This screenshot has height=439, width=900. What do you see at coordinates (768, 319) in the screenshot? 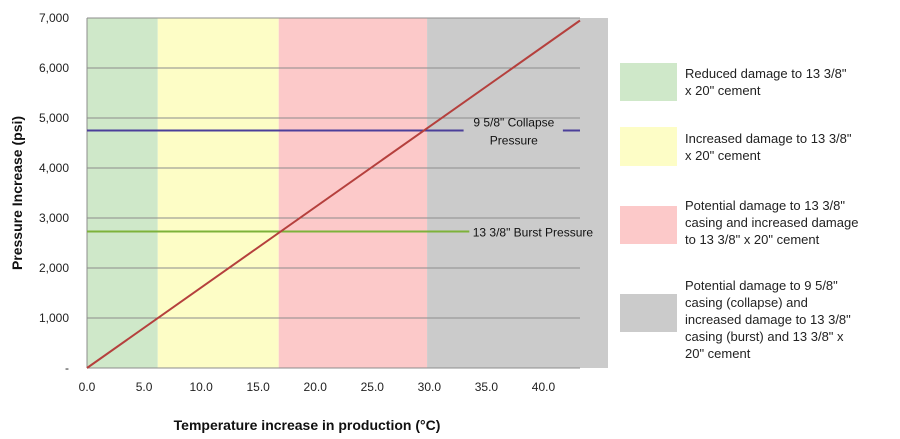
I see `legend-label: increased damage to 13 3/8"` at bounding box center [768, 319].